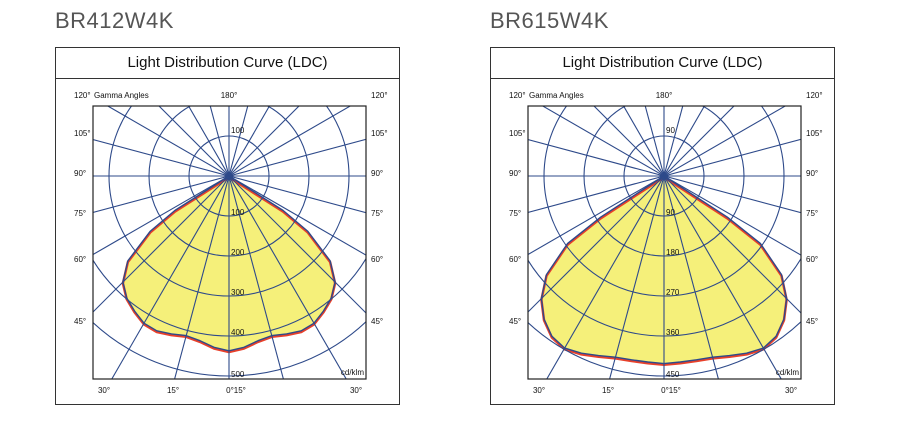 Image resolution: width=900 pixels, height=425 pixels. I want to click on radial-tick-label-top: 90, so click(670, 130).